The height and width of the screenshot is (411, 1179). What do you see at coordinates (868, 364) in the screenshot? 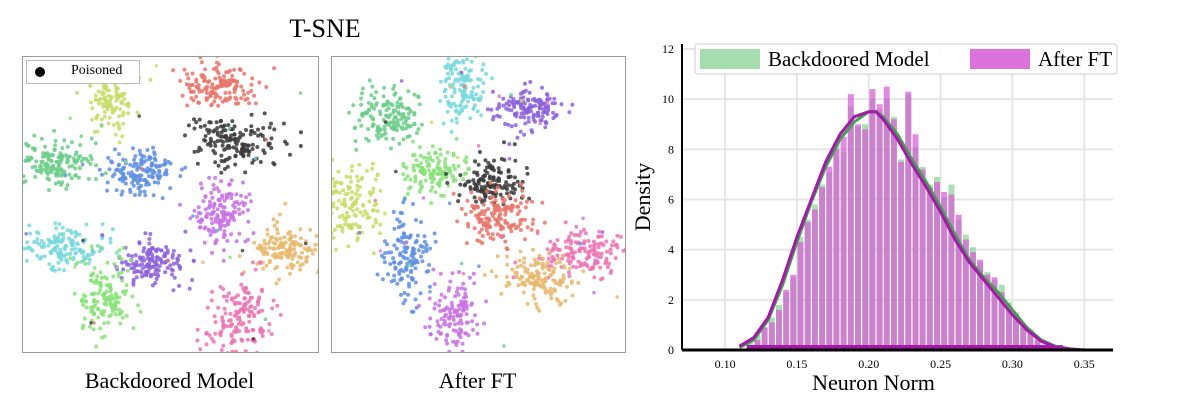
I see `x-tick-label: 0.20` at bounding box center [868, 364].